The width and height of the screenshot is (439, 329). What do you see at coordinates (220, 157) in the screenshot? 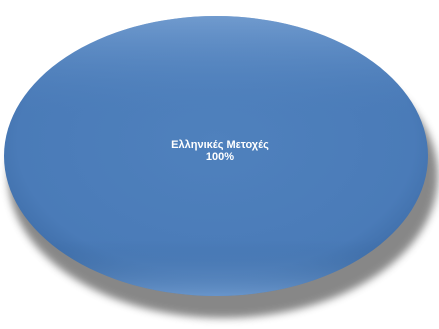
I see `data-label-percent: 100%` at bounding box center [220, 157].